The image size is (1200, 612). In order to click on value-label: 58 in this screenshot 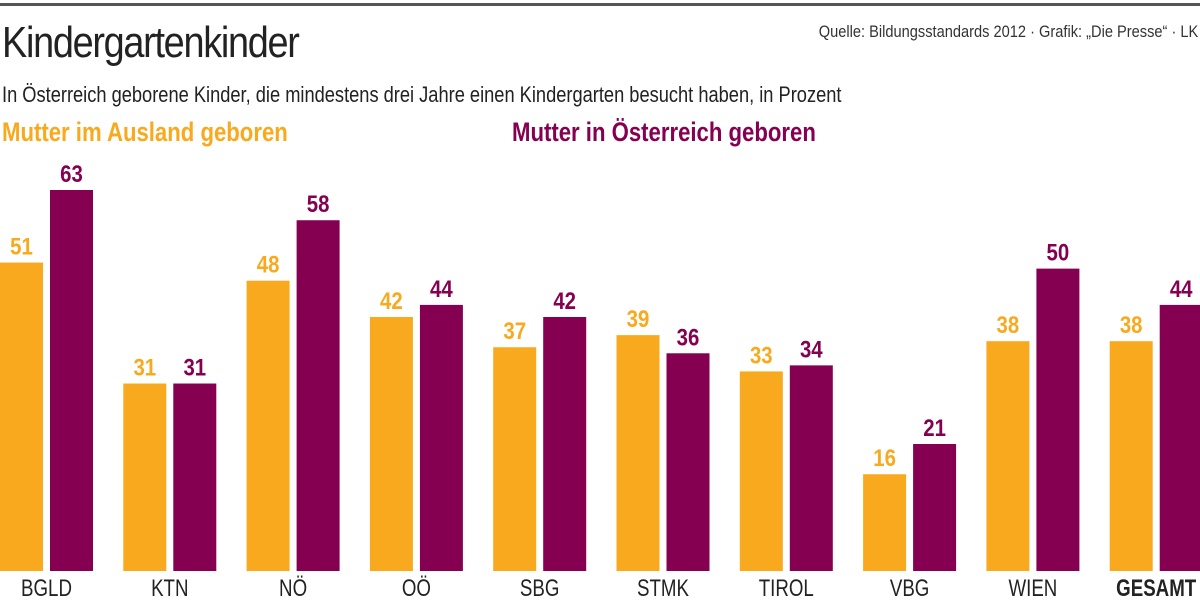, I will do `click(318, 204)`.